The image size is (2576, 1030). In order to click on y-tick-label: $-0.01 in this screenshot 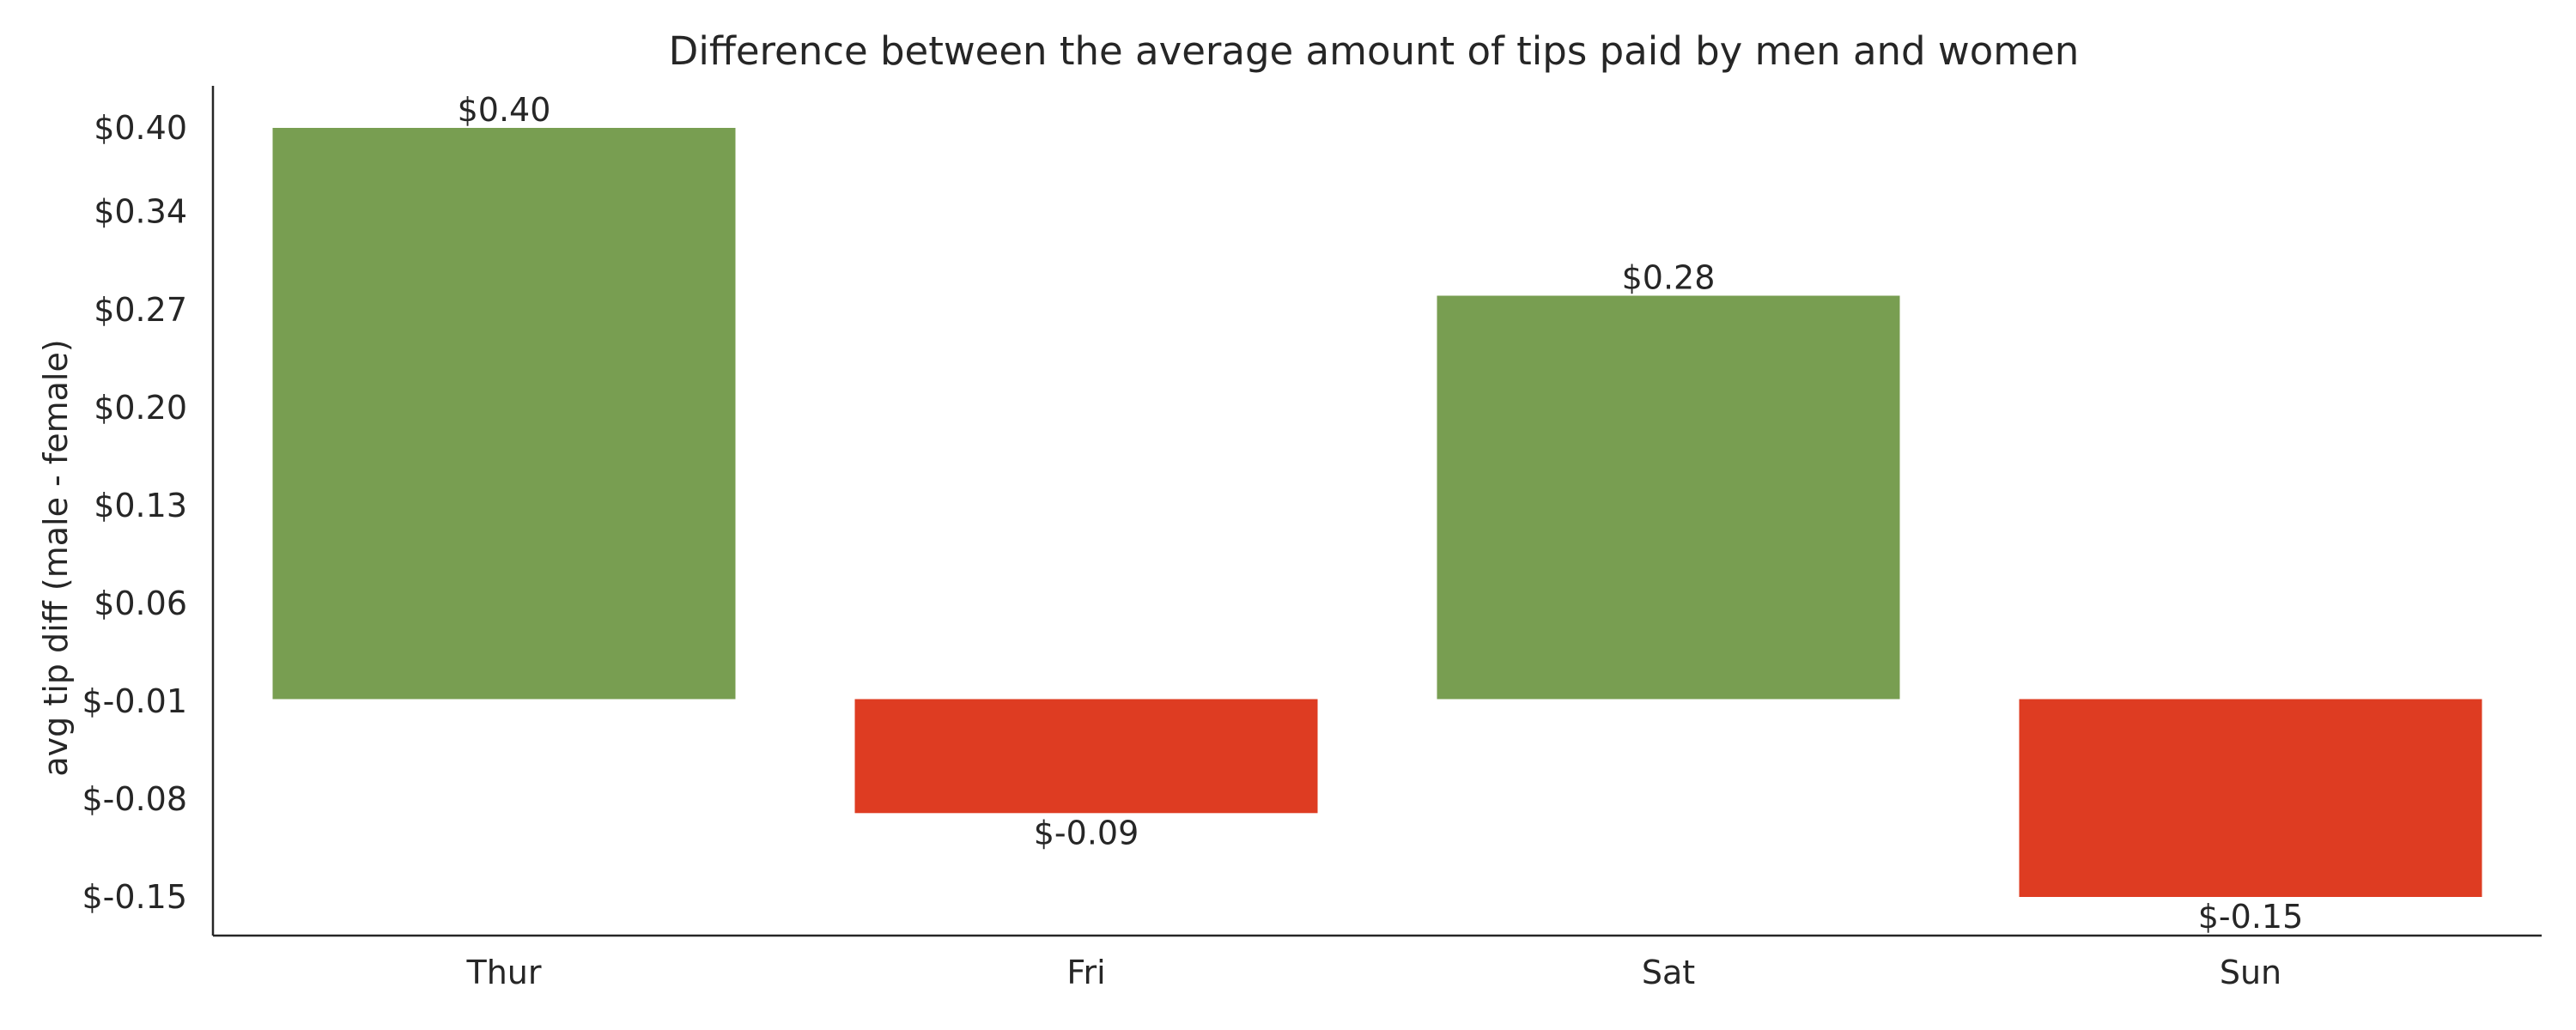, I will do `click(135, 701)`.